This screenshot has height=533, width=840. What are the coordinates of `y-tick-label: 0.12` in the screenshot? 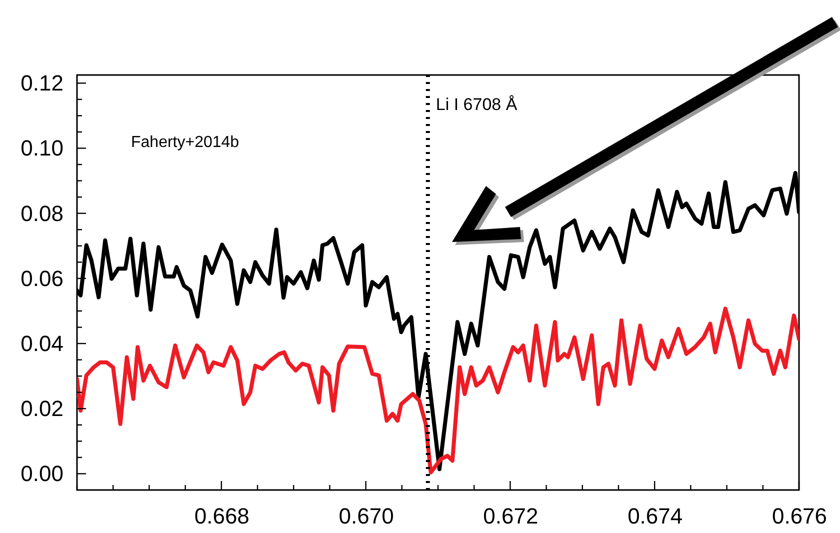 It's located at (42, 83).